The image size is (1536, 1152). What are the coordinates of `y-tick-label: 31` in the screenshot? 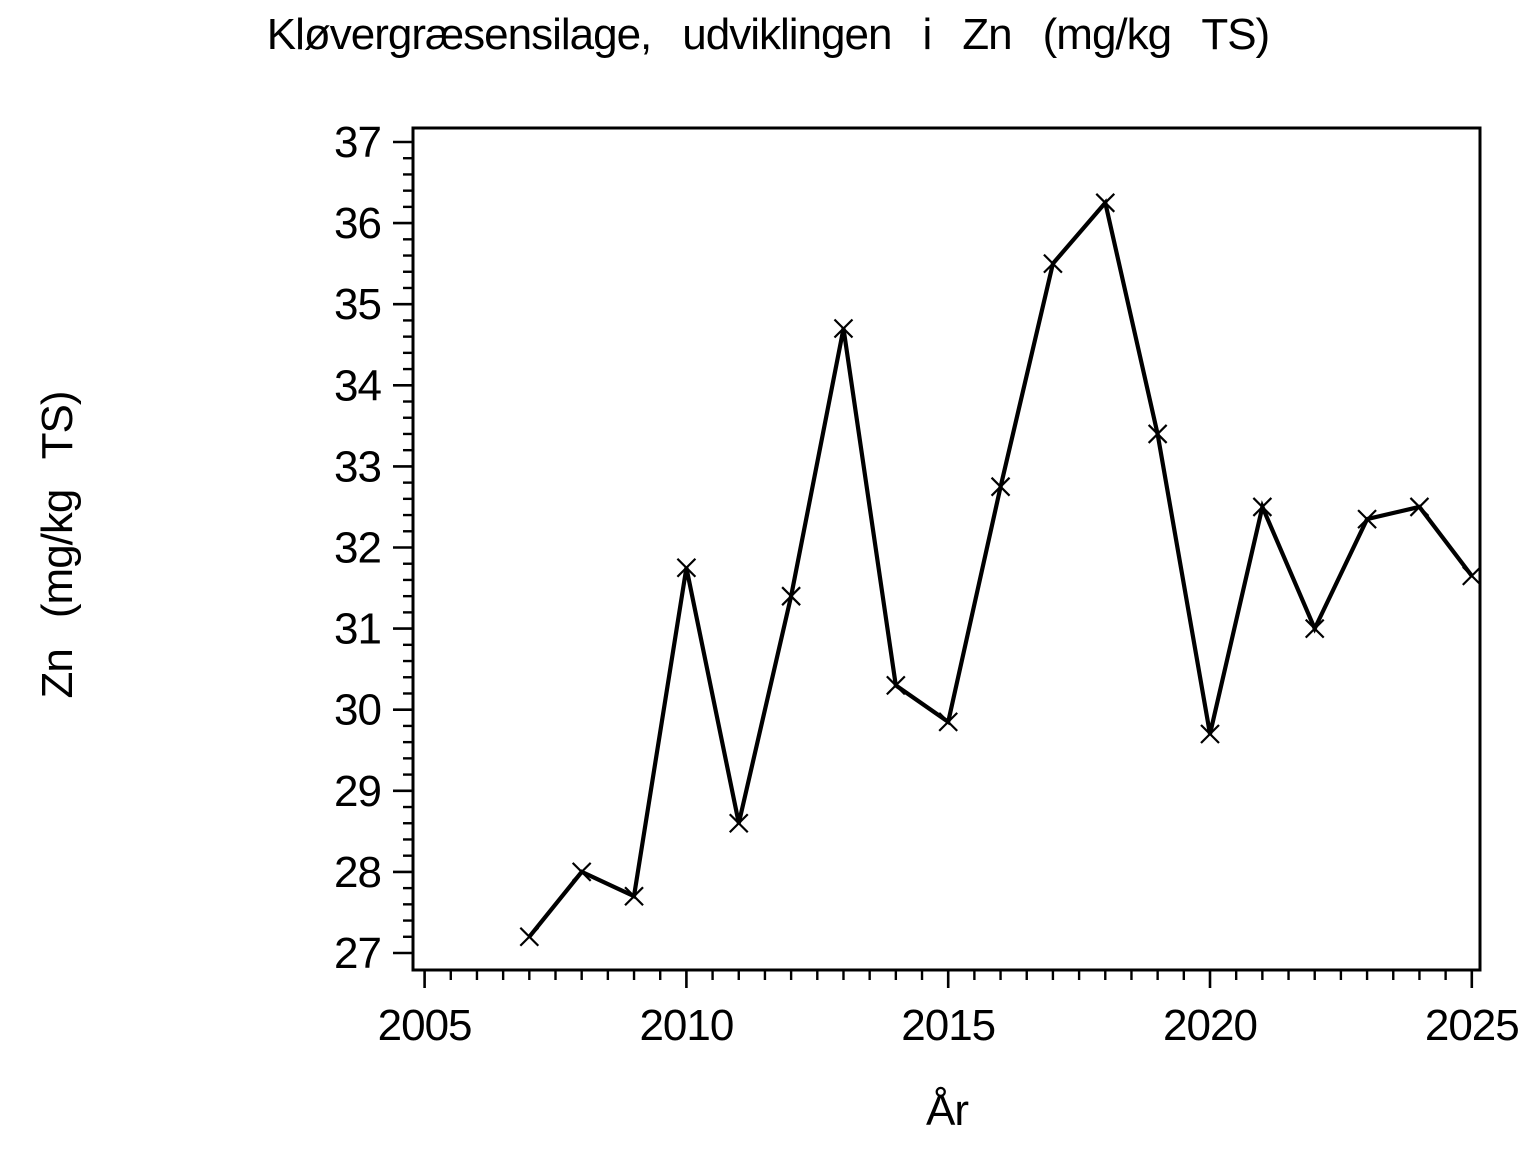 It's located at (357, 629).